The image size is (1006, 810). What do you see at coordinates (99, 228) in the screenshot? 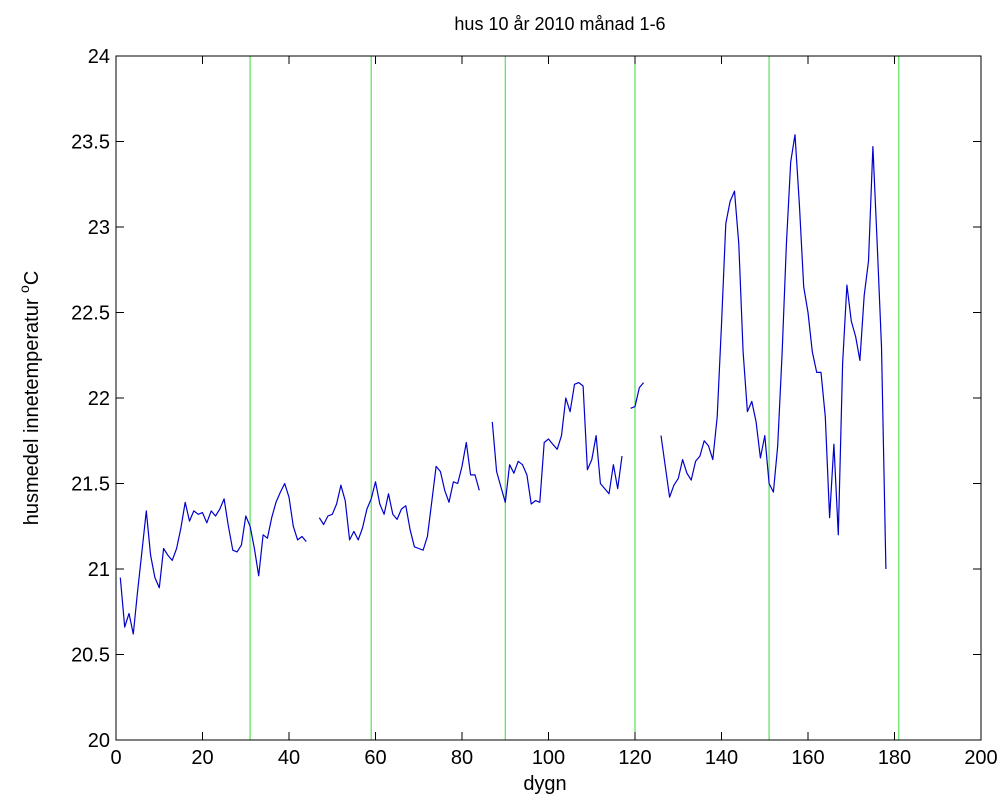
I see `y-tick-label: 23` at bounding box center [99, 228].